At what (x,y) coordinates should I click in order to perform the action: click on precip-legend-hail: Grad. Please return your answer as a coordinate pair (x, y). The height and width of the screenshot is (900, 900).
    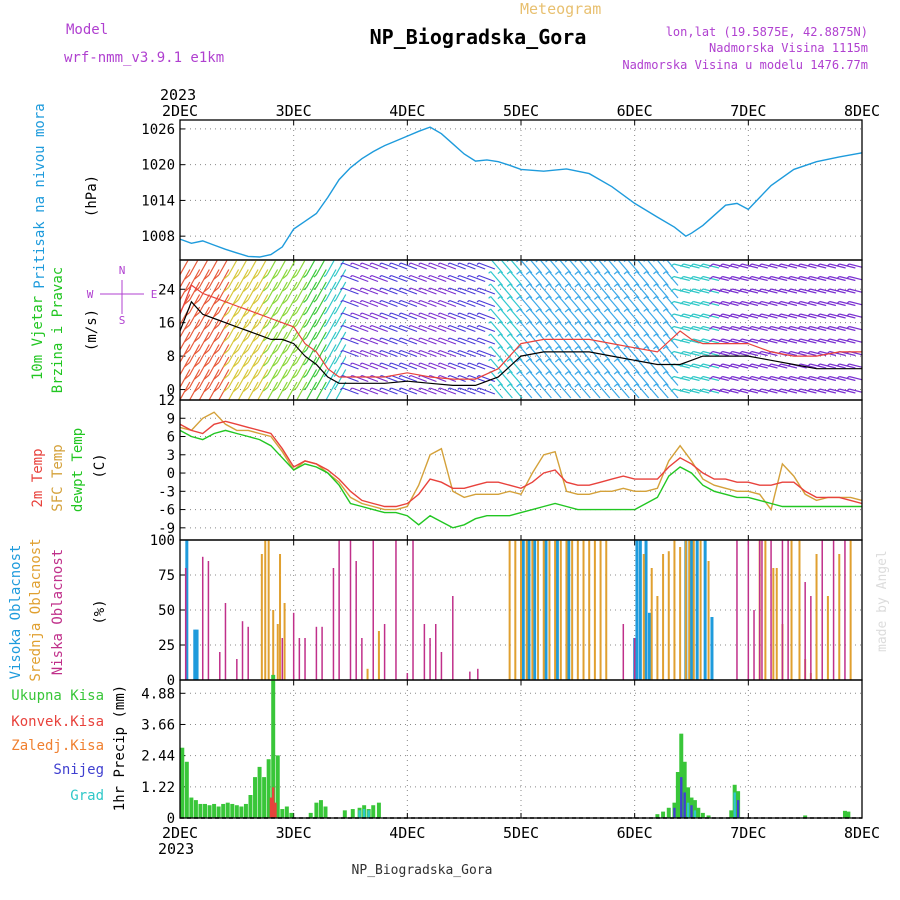
    Looking at the image, I should click on (87, 796).